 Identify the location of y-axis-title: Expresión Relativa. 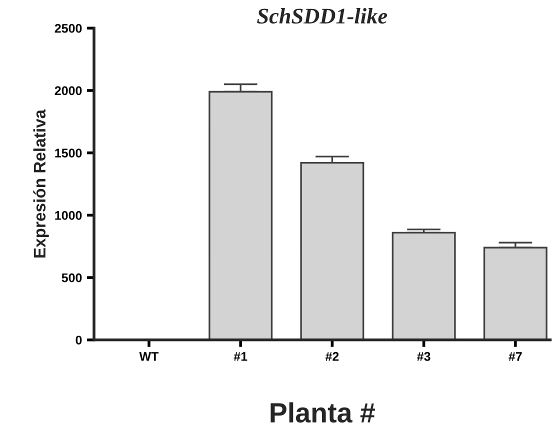
(41, 183).